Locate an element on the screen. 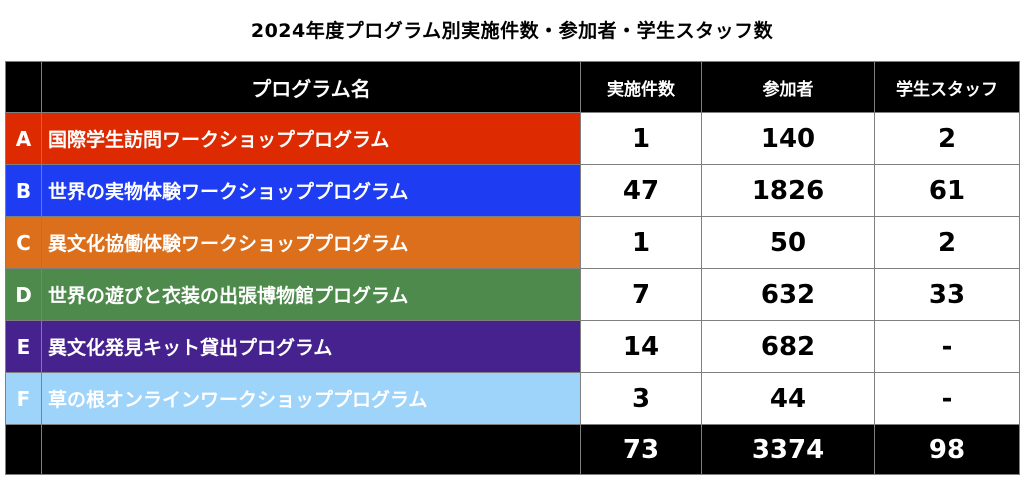 The image size is (1024, 482). row-letter: C is located at coordinates (23, 242).